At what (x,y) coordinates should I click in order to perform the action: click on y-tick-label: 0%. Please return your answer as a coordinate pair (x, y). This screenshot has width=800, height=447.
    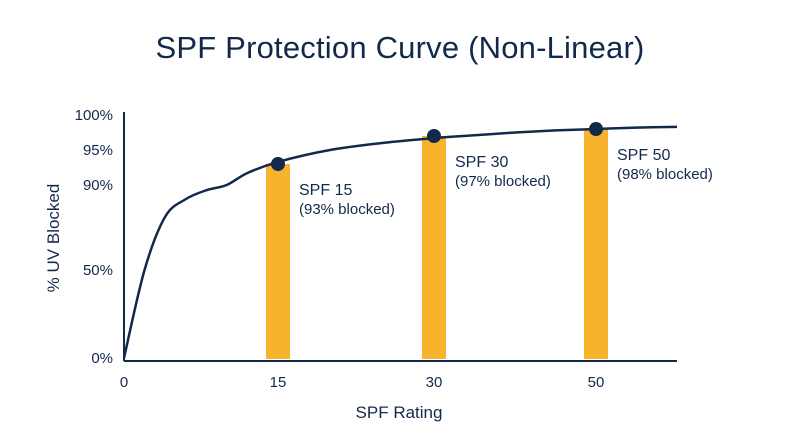
    Looking at the image, I should click on (102, 358).